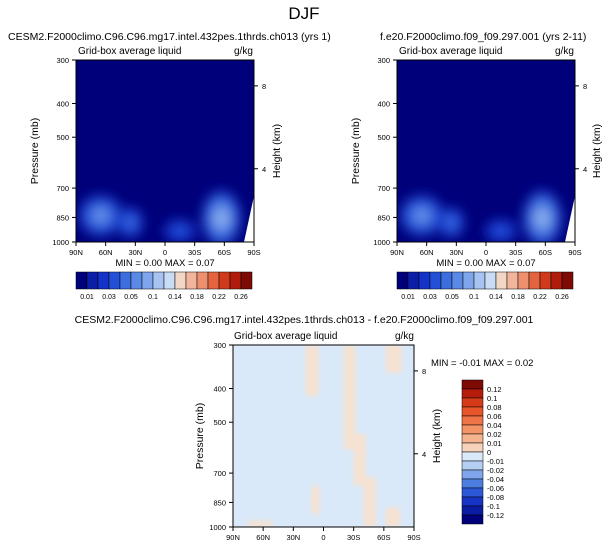 The image size is (608, 547). Describe the element at coordinates (492, 398) in the screenshot. I see `panel-3-colorbar-label: 0.1` at that location.